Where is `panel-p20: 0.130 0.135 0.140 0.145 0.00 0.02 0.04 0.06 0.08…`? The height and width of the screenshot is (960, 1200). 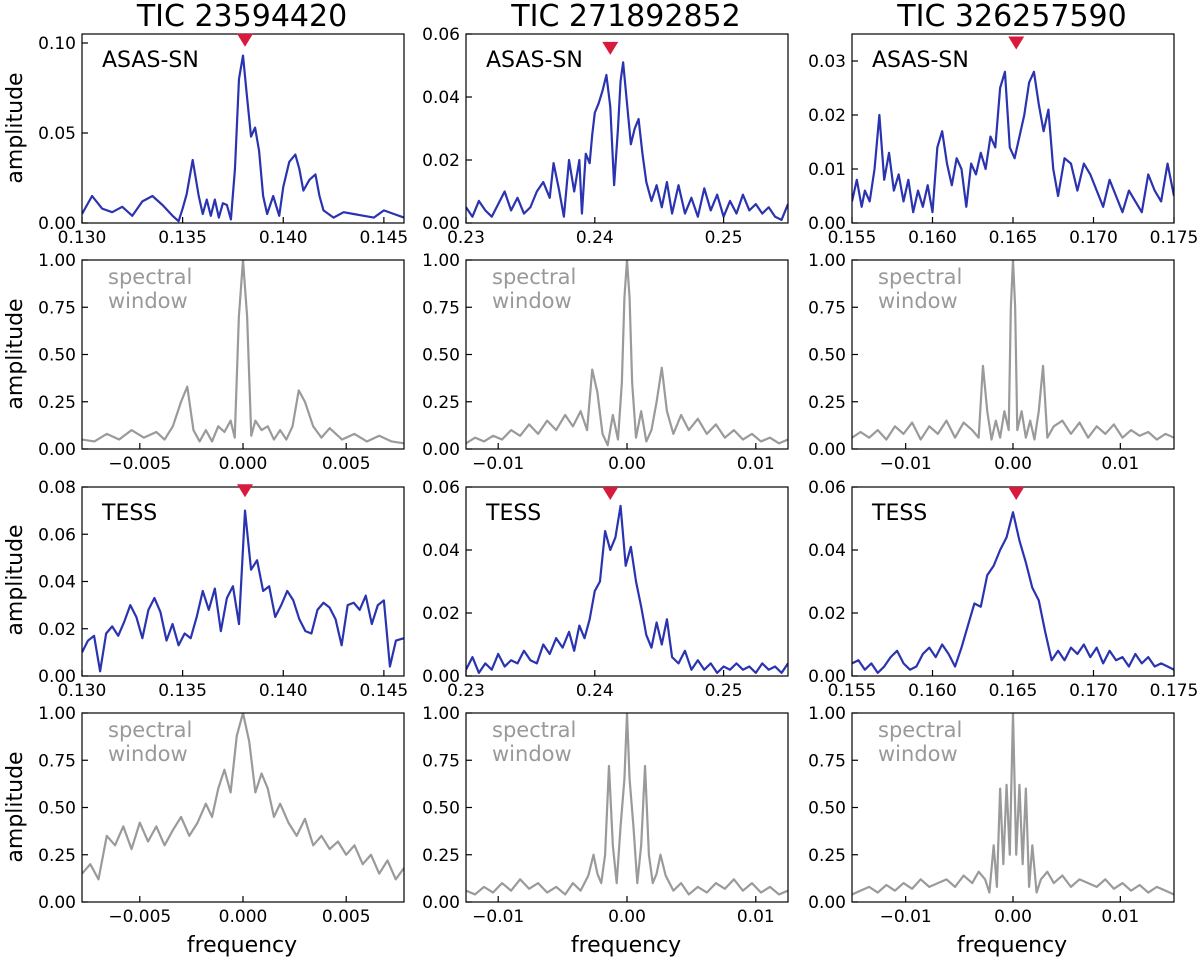
panel-p20: 0.130 0.135 0.140 0.145 0.00 0.02 0.04 0.06 0.08… is located at coordinates (223, 589).